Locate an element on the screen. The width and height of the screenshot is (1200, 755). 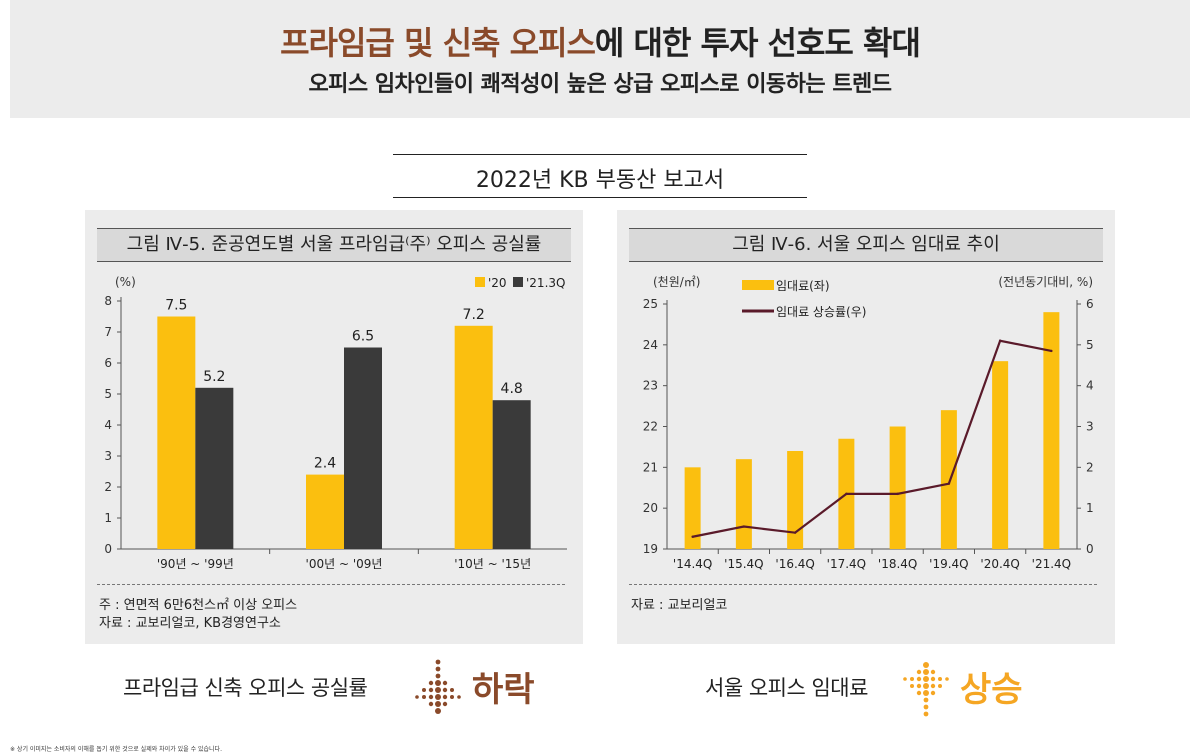
note-source: 자료 : 교보리얼코, KB경영연구소 is located at coordinates (190, 623).